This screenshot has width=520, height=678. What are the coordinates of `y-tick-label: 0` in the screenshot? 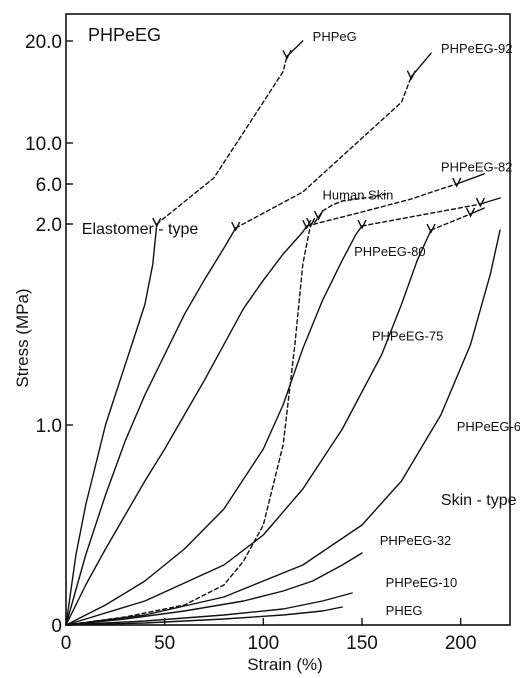 It's located at (56, 626).